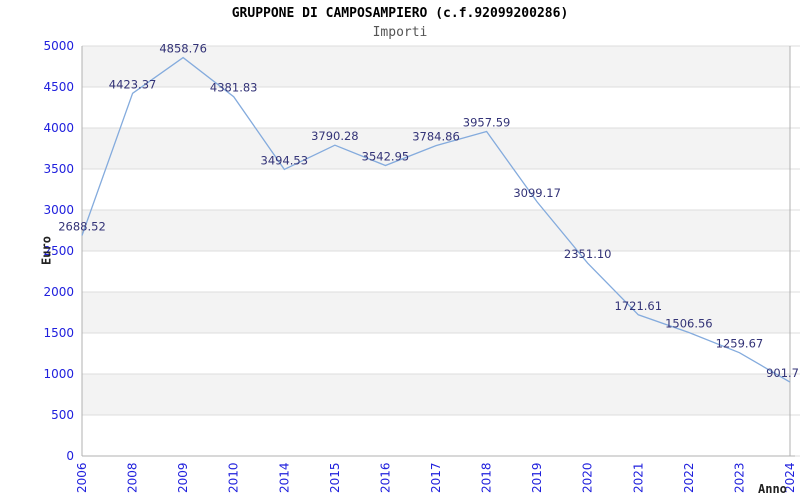 This screenshot has height=500, width=800. Describe the element at coordinates (58, 333) in the screenshot. I see `y-tick-label: 1500` at that location.